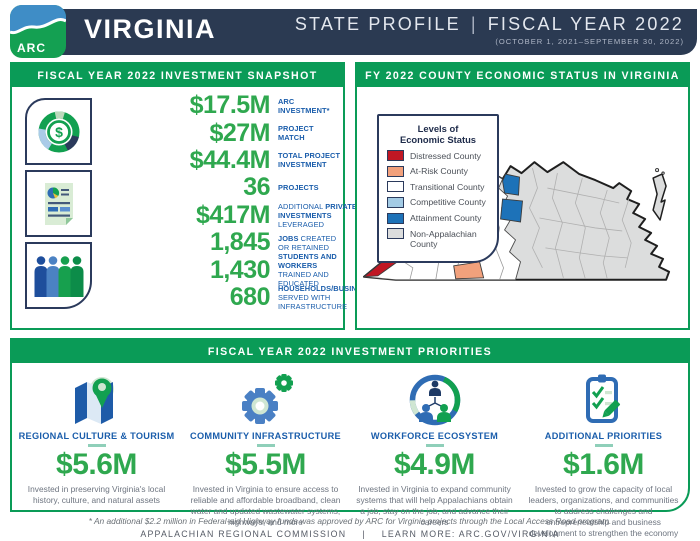 Image resolution: width=700 pixels, height=541 pixels. Describe the element at coordinates (307, 242) in the screenshot. I see `stat-label: JOBS CREATED OR RETAINED` at that location.